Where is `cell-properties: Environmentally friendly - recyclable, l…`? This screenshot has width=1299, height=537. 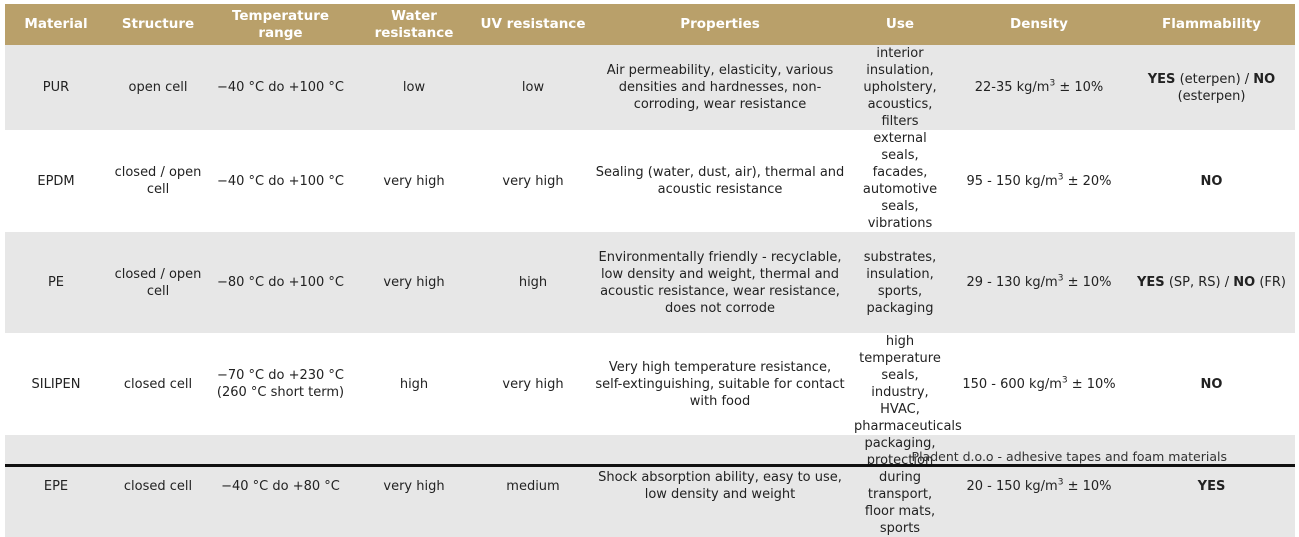
cell-properties: Environmentally friendly - recyclable, l… is located at coordinates (720, 282).